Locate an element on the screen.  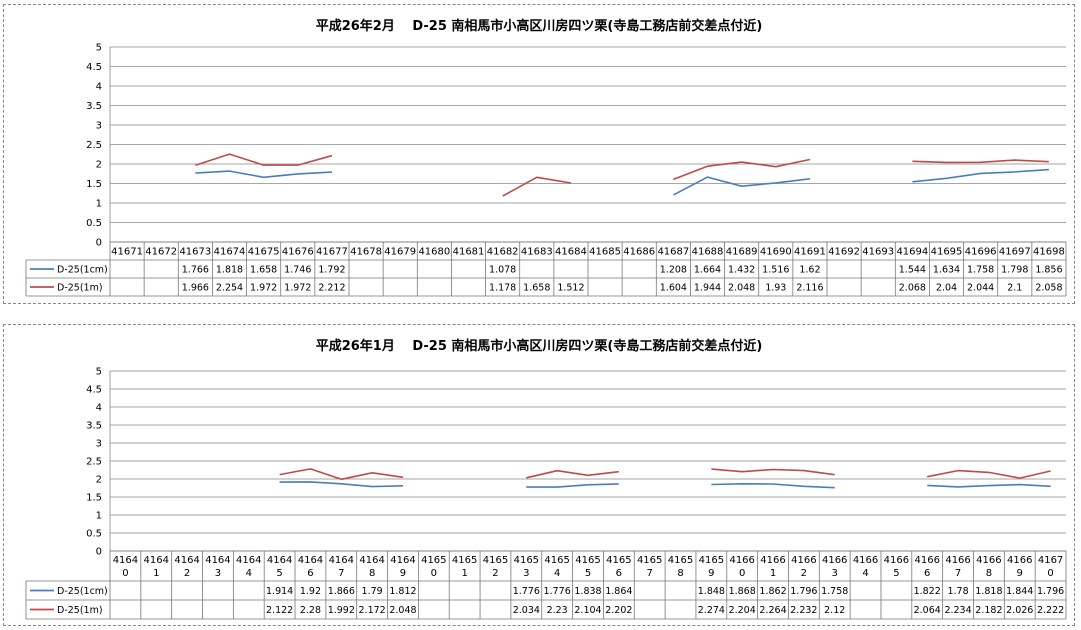
x-tick-label: 41676 is located at coordinates (298, 252).